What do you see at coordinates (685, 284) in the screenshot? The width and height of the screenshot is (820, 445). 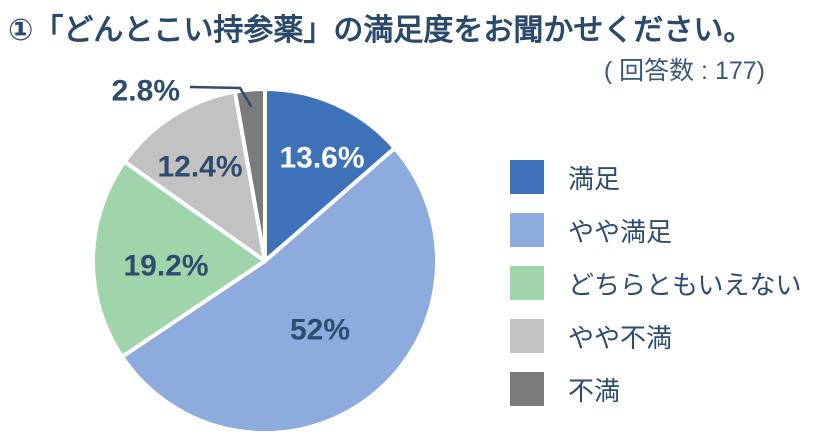 I see `legend-label-3: どちらともいえない` at bounding box center [685, 284].